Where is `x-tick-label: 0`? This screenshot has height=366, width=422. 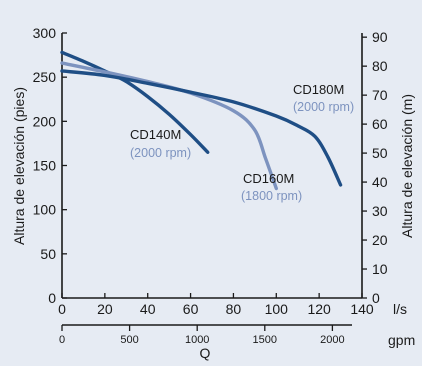 x-tick-label: 0 is located at coordinates (62, 309).